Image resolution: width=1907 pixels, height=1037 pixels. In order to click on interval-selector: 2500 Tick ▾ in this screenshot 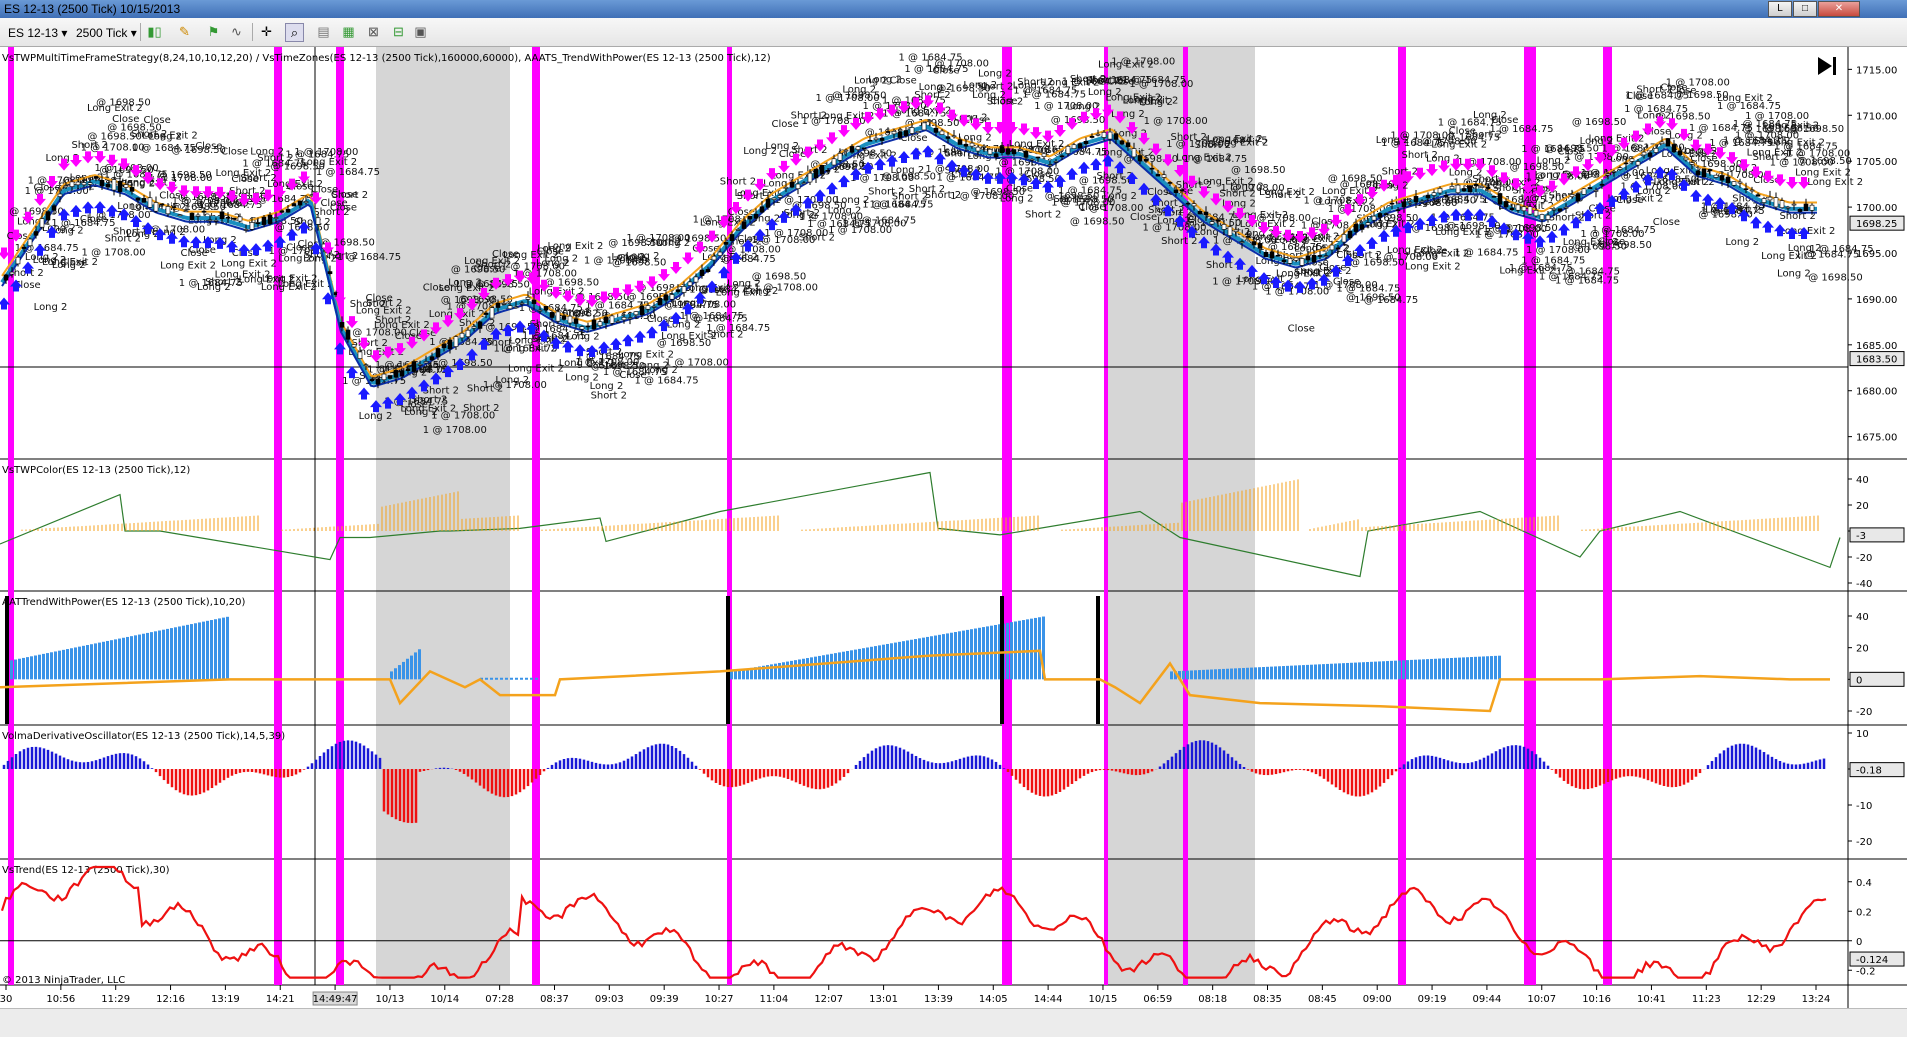, I will do `click(106, 33)`.